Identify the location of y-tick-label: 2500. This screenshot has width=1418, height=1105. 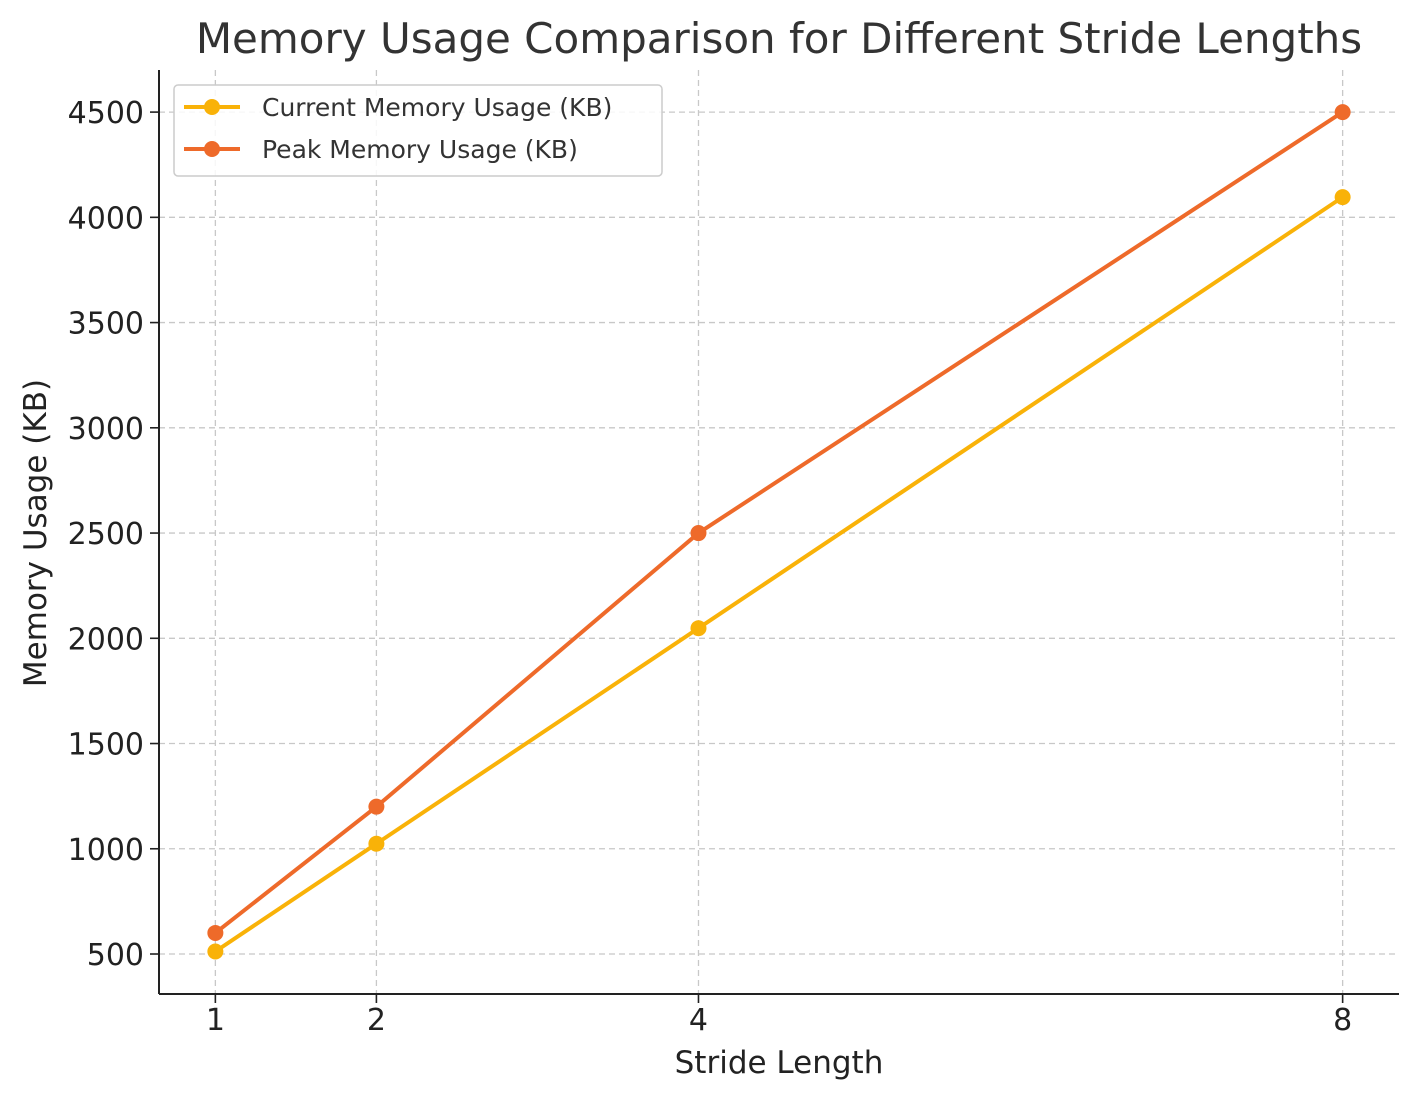
(106, 534).